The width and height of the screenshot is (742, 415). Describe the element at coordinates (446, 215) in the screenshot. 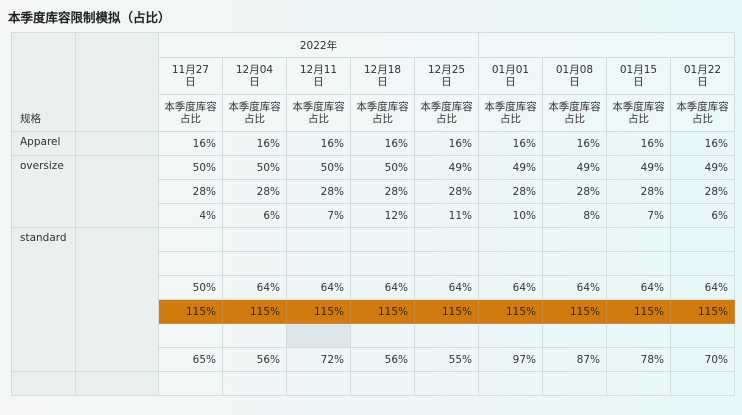

I see `value-cell: 11%` at that location.